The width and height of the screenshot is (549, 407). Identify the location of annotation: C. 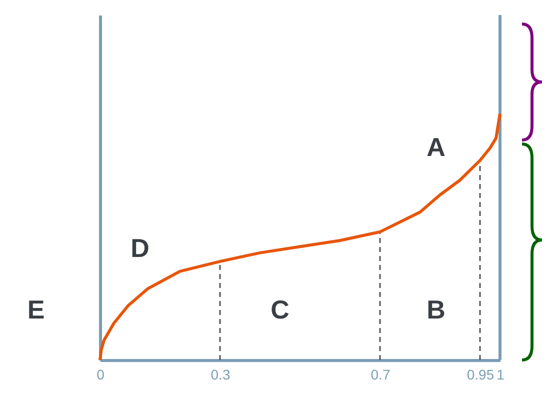
(280, 309).